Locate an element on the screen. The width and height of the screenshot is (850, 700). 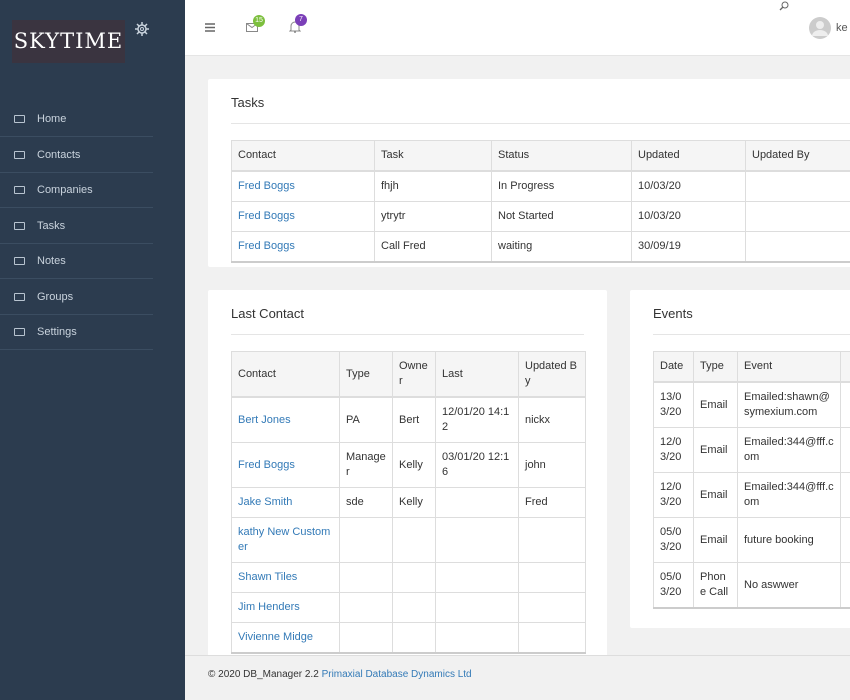
nav-item: Companies is located at coordinates (76, 190).